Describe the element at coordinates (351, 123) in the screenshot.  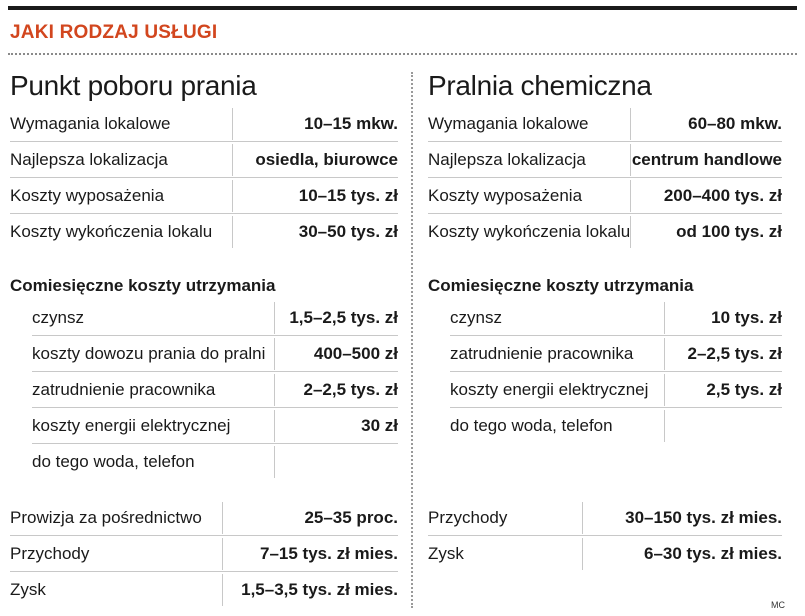
I see `row-value: 10–15 mkw.` at that location.